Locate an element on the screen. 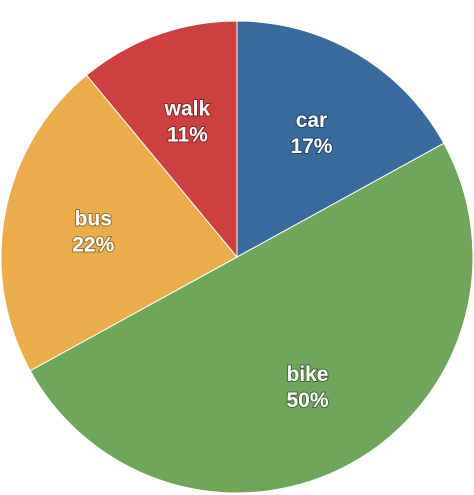 Image resolution: width=474 pixels, height=495 pixels. slice-value-bike: 50% is located at coordinates (307, 400).